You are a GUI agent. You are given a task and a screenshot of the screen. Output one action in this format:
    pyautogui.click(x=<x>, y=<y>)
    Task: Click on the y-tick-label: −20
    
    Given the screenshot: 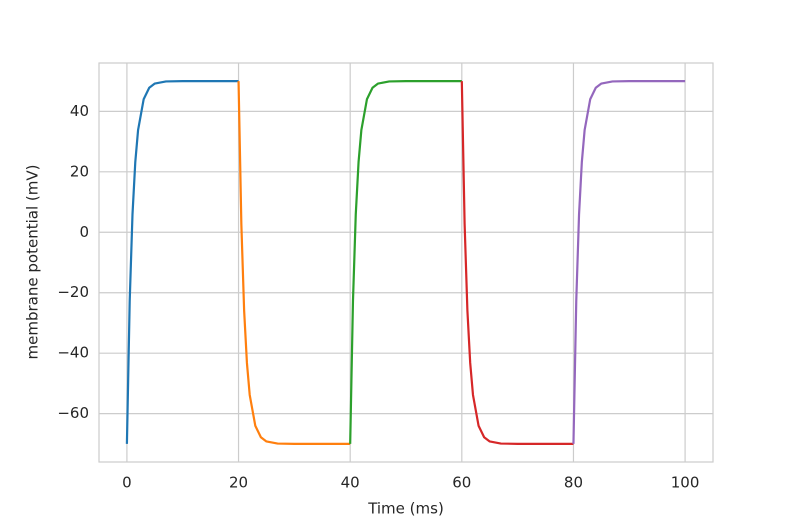 What is the action you would take?
    pyautogui.click(x=73, y=292)
    